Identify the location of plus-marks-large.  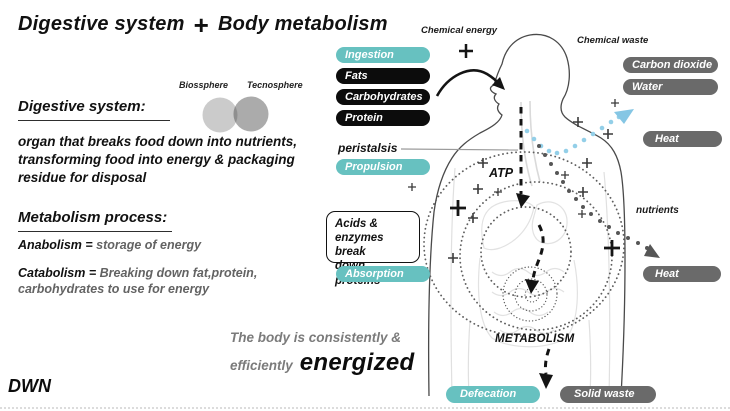
(535, 150).